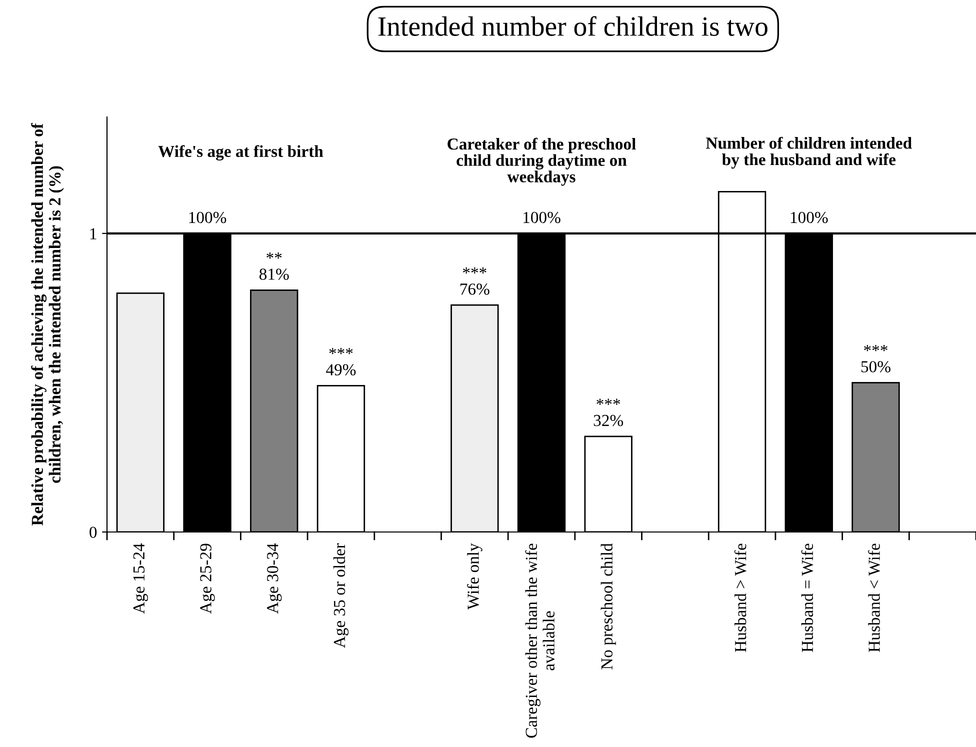 This screenshot has height=747, width=976. Describe the element at coordinates (93, 234) in the screenshot. I see `y-tick-label: 1` at that location.